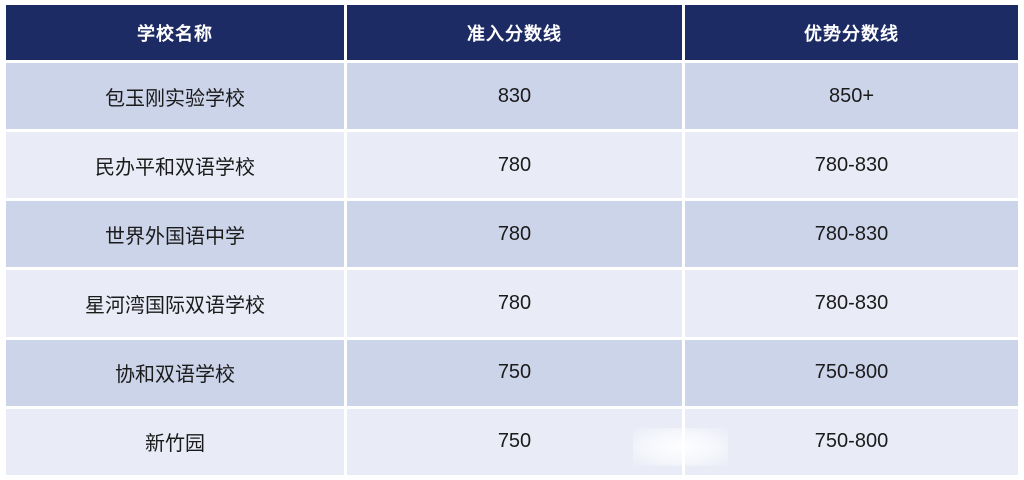  I want to click on table-row: 新竹园 750 750-800, so click(512, 441).